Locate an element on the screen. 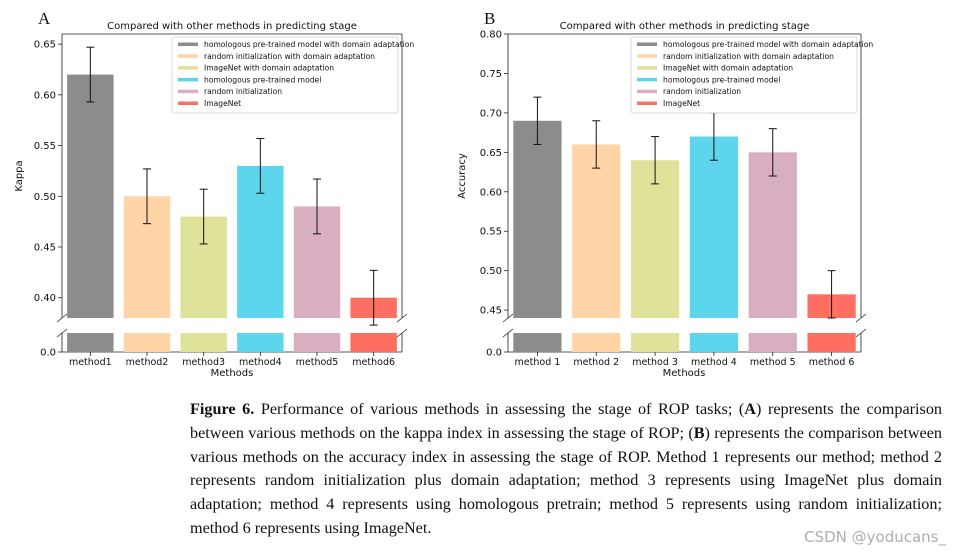 The width and height of the screenshot is (960, 555). x-tick-label: method 3 is located at coordinates (655, 362).